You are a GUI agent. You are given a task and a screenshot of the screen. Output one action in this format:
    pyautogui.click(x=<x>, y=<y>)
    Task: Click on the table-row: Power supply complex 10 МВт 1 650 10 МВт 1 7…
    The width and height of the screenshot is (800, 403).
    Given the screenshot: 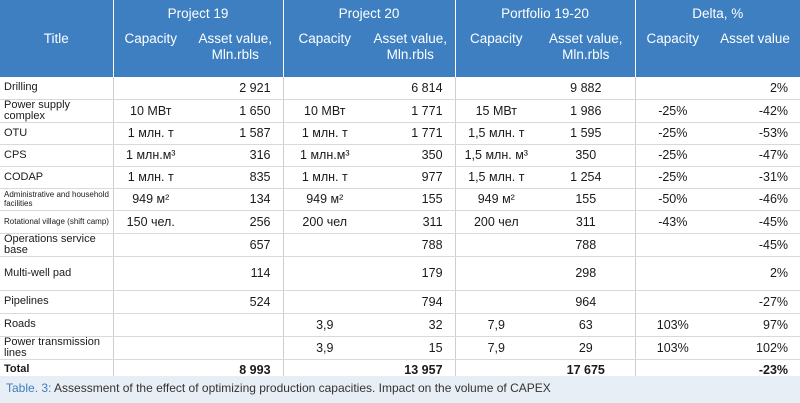 What is the action you would take?
    pyautogui.click(x=400, y=111)
    